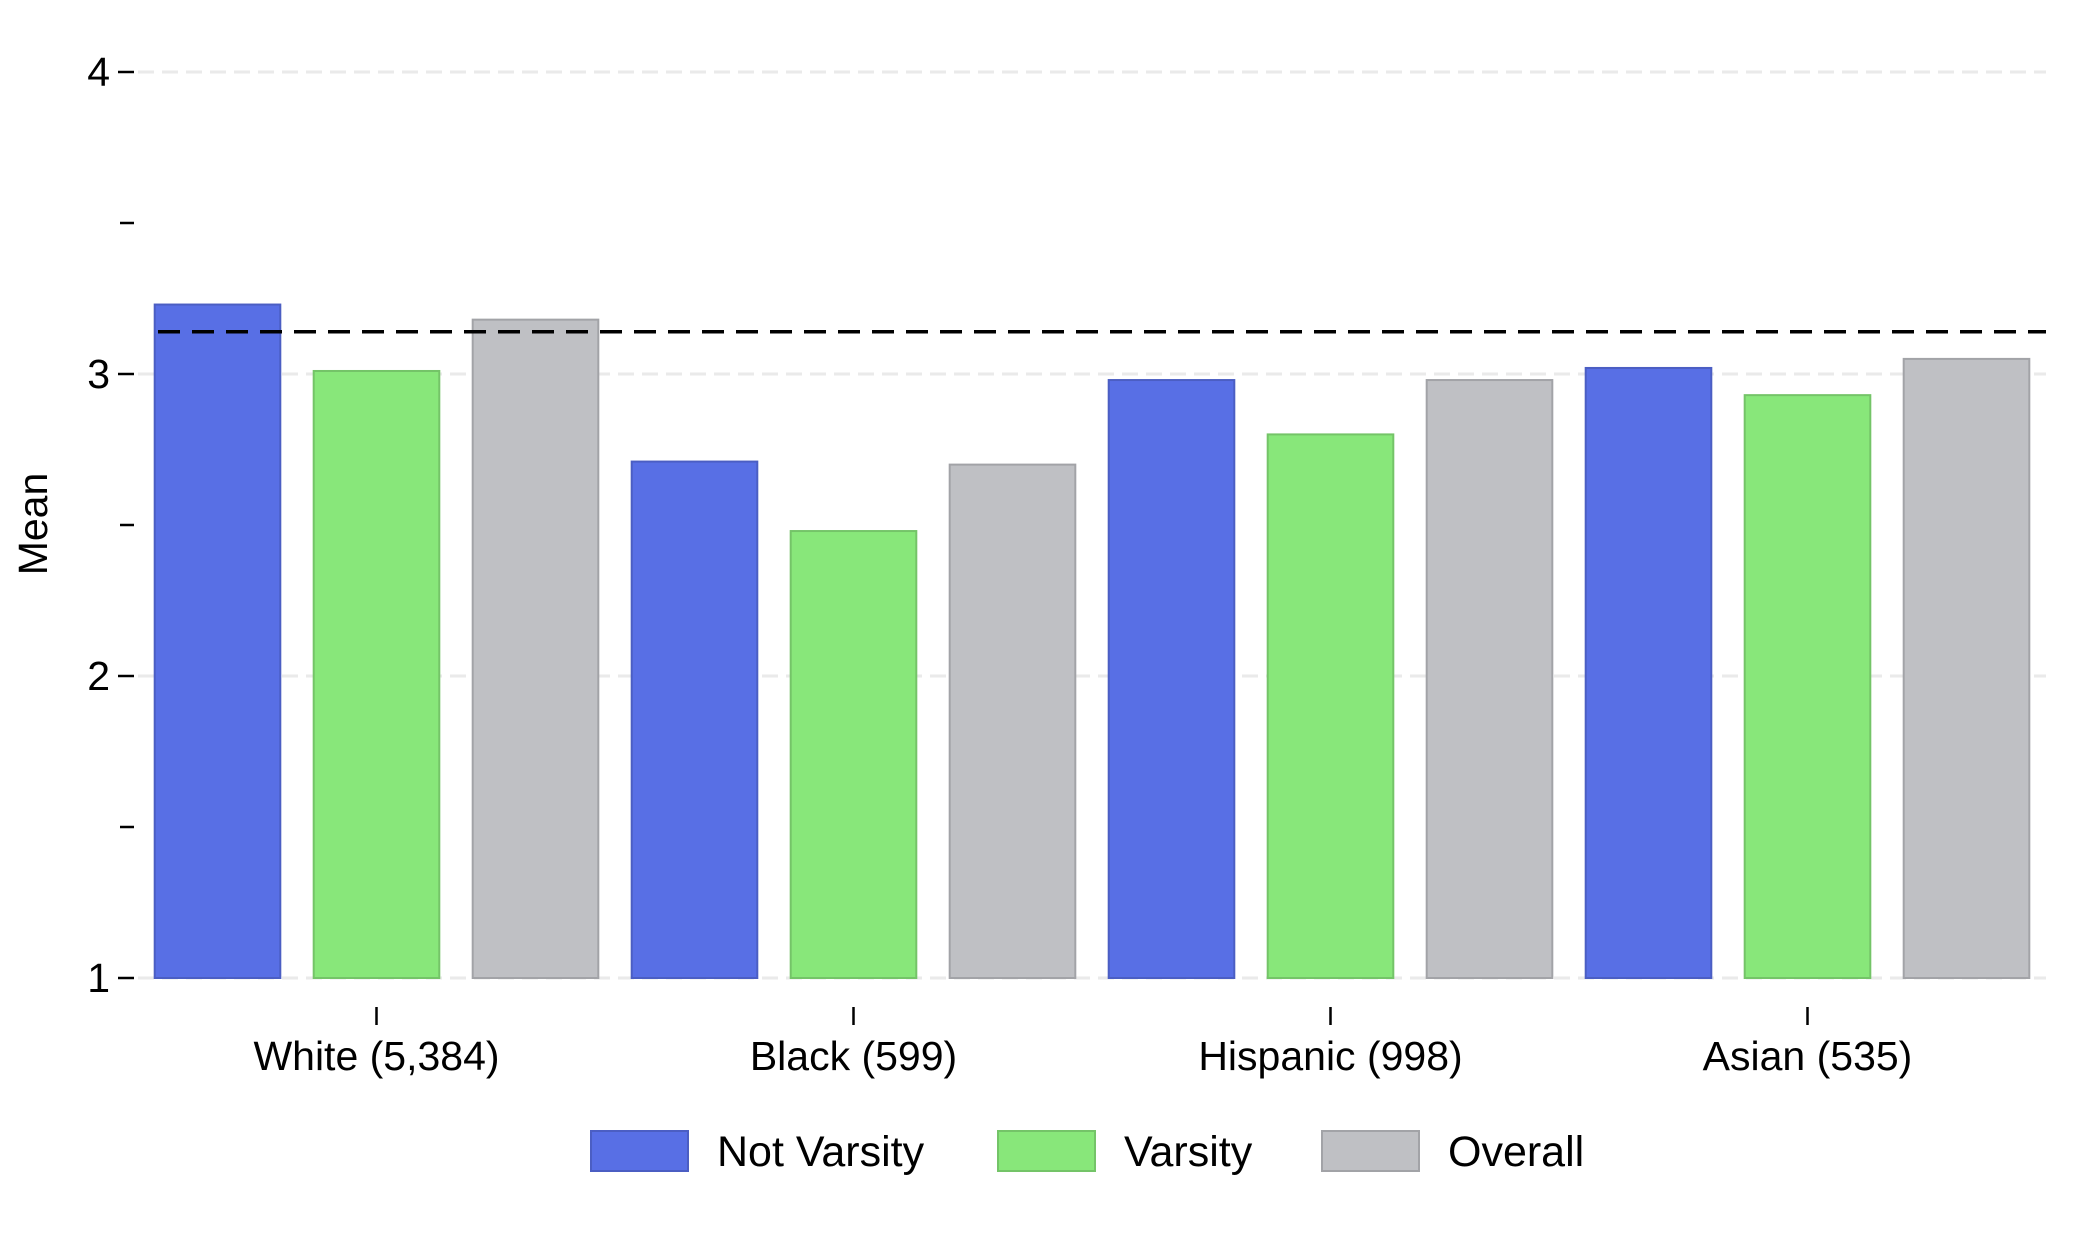 The height and width of the screenshot is (1251, 2076). I want to click on y-tick-label: 4, so click(98, 72).